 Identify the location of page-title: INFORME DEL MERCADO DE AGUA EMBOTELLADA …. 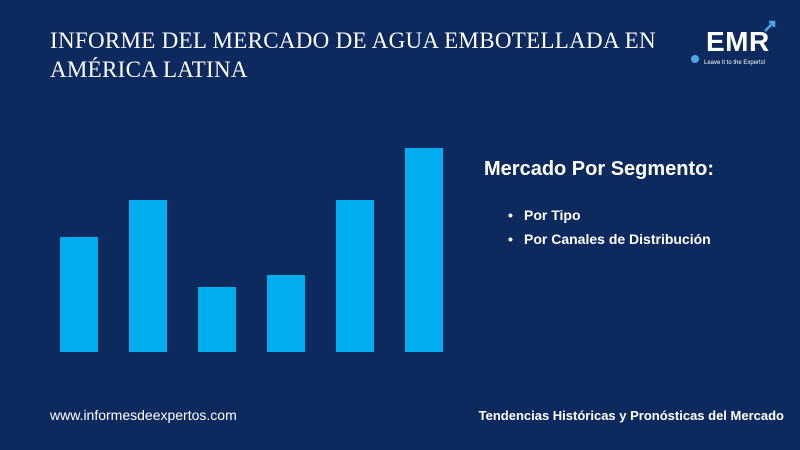
(353, 55).